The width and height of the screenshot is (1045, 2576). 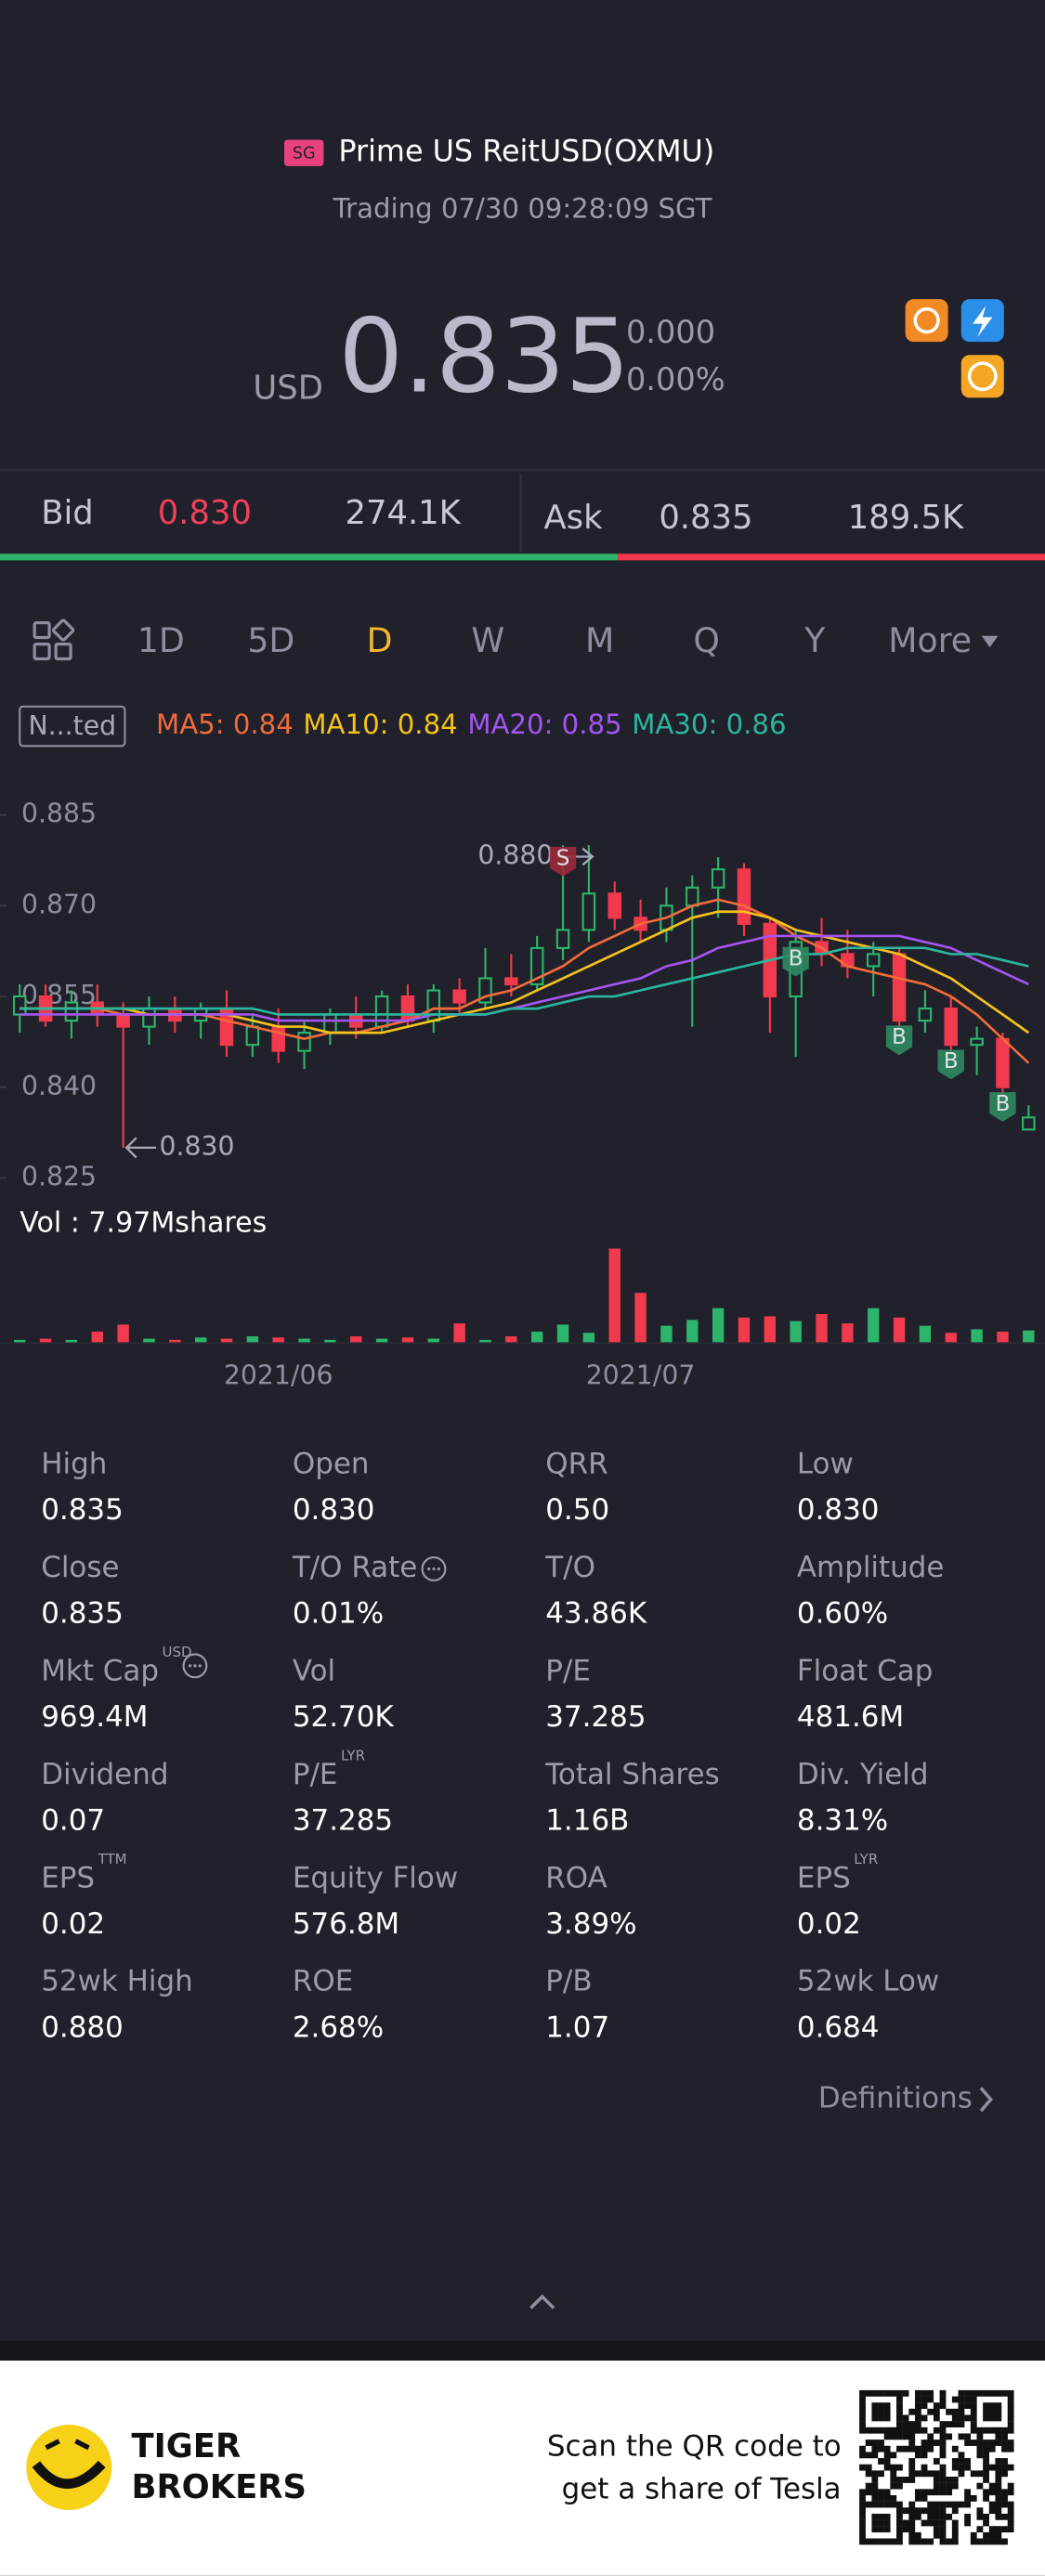 What do you see at coordinates (197, 1146) in the screenshot?
I see `min-price-label: 0.830` at bounding box center [197, 1146].